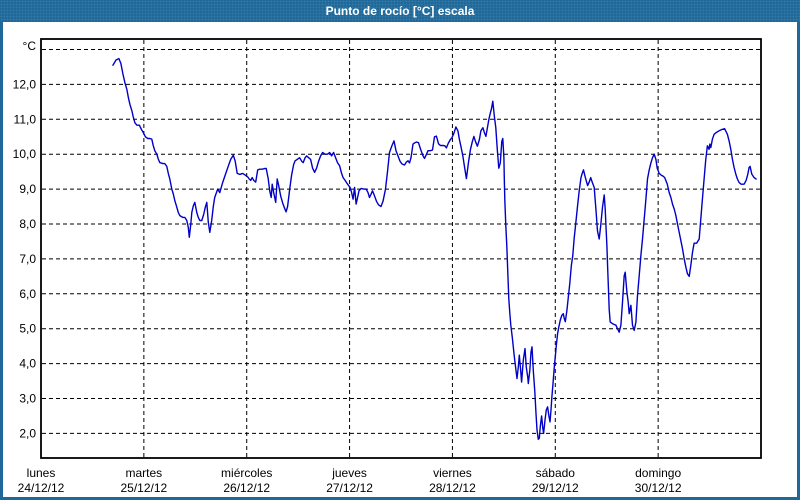 This screenshot has height=500, width=800. Describe the element at coordinates (349, 488) in the screenshot. I see `x-axis-date-label: 27/12/12` at that location.